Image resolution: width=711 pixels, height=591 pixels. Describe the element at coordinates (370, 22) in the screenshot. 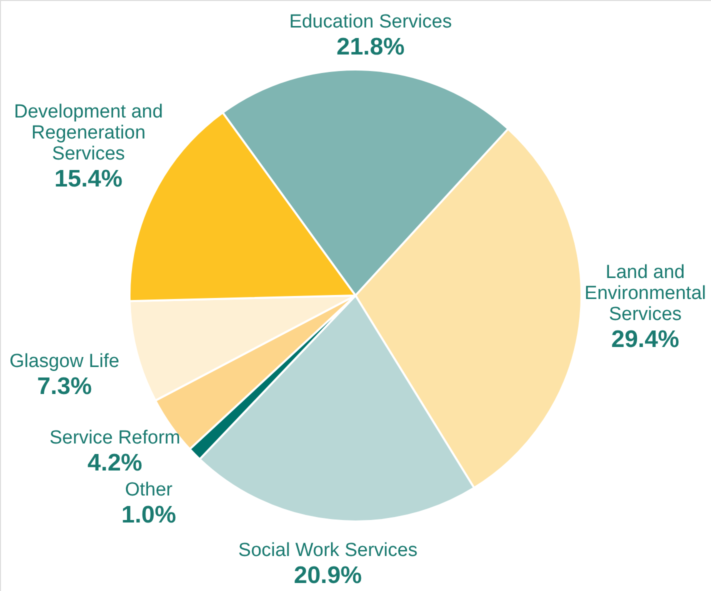

I see `slice-label: Education Services` at that location.